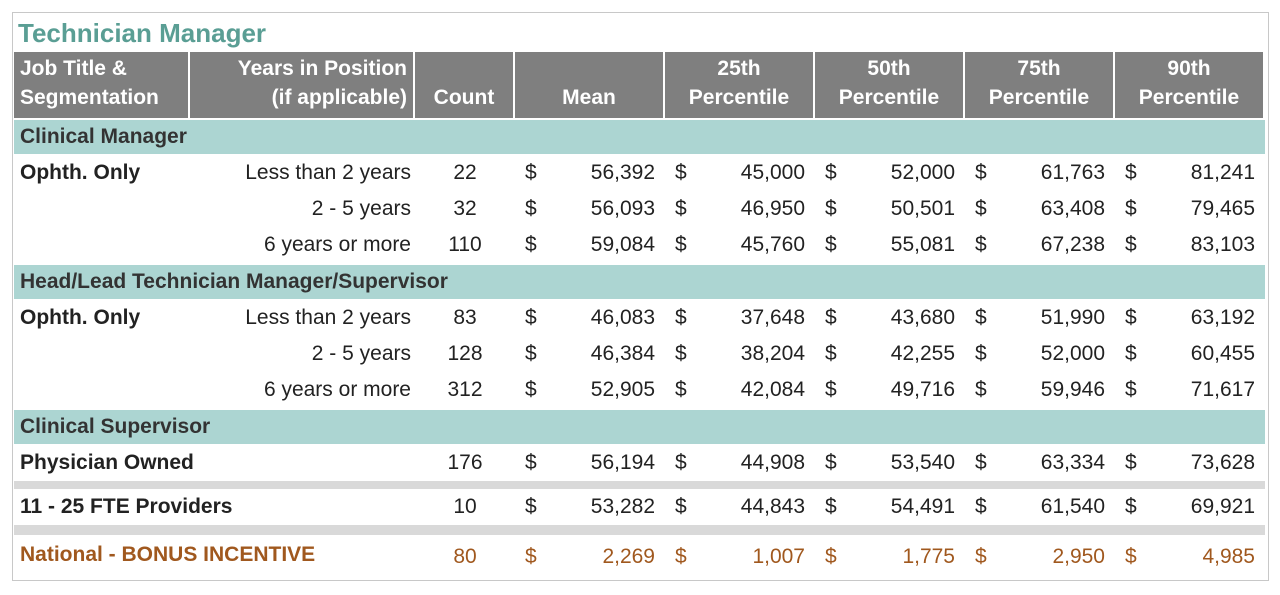 The image size is (1280, 595). Describe the element at coordinates (1222, 462) in the screenshot. I see `value: 73,628` at that location.